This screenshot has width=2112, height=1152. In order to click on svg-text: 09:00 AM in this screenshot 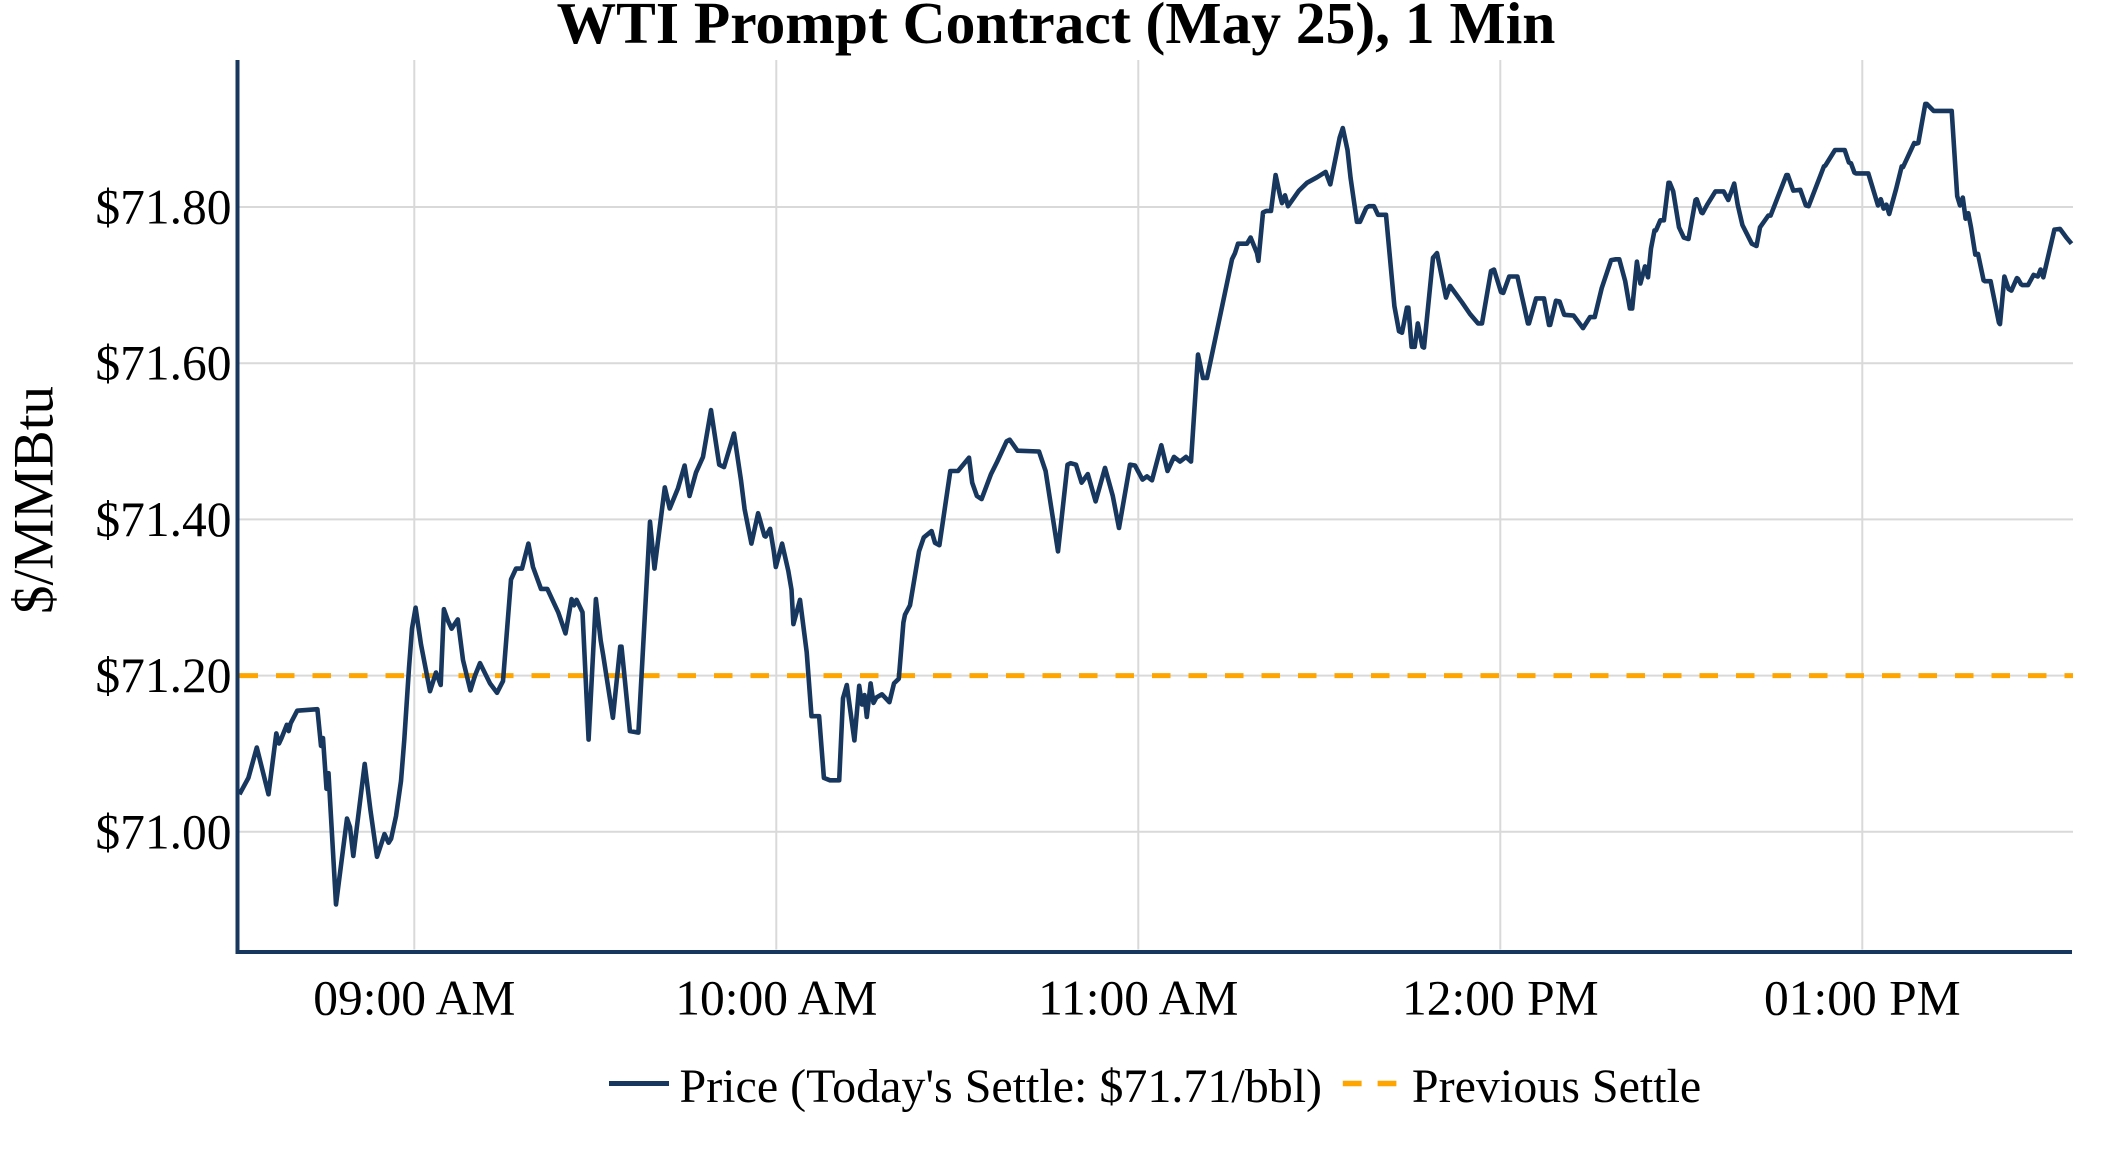, I will do `click(414, 998)`.